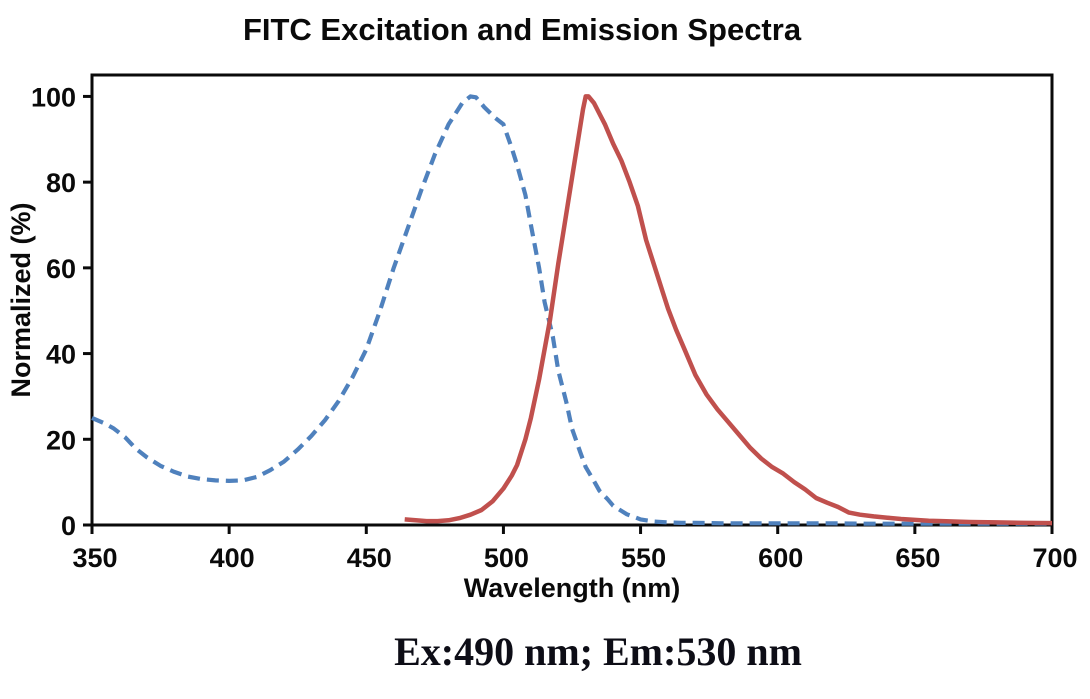 The height and width of the screenshot is (699, 1090). I want to click on y-tick-label: 20, so click(61, 440).